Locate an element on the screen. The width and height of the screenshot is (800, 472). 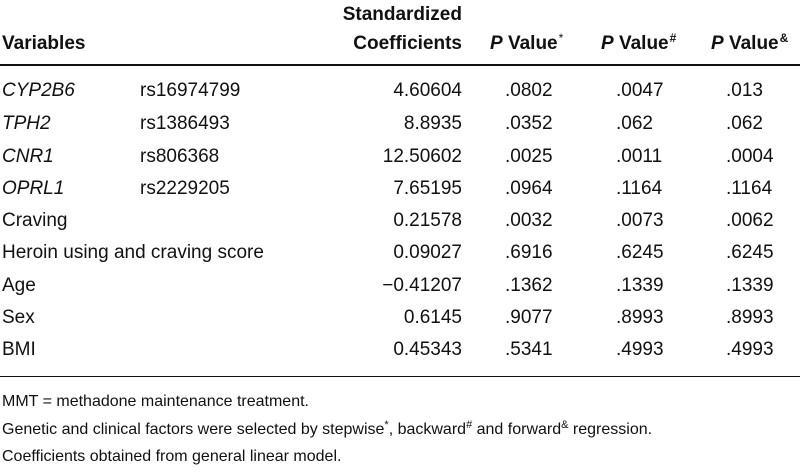
row-p-backward: .062 is located at coordinates (634, 123).